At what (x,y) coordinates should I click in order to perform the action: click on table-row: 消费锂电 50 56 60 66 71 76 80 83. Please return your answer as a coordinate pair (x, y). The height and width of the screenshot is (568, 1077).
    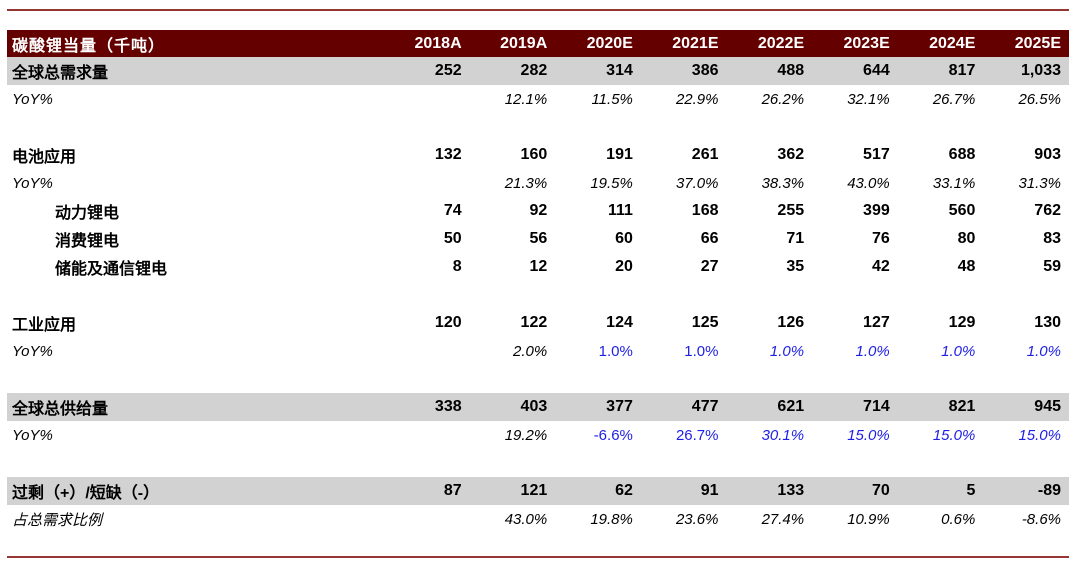
    Looking at the image, I should click on (538, 239).